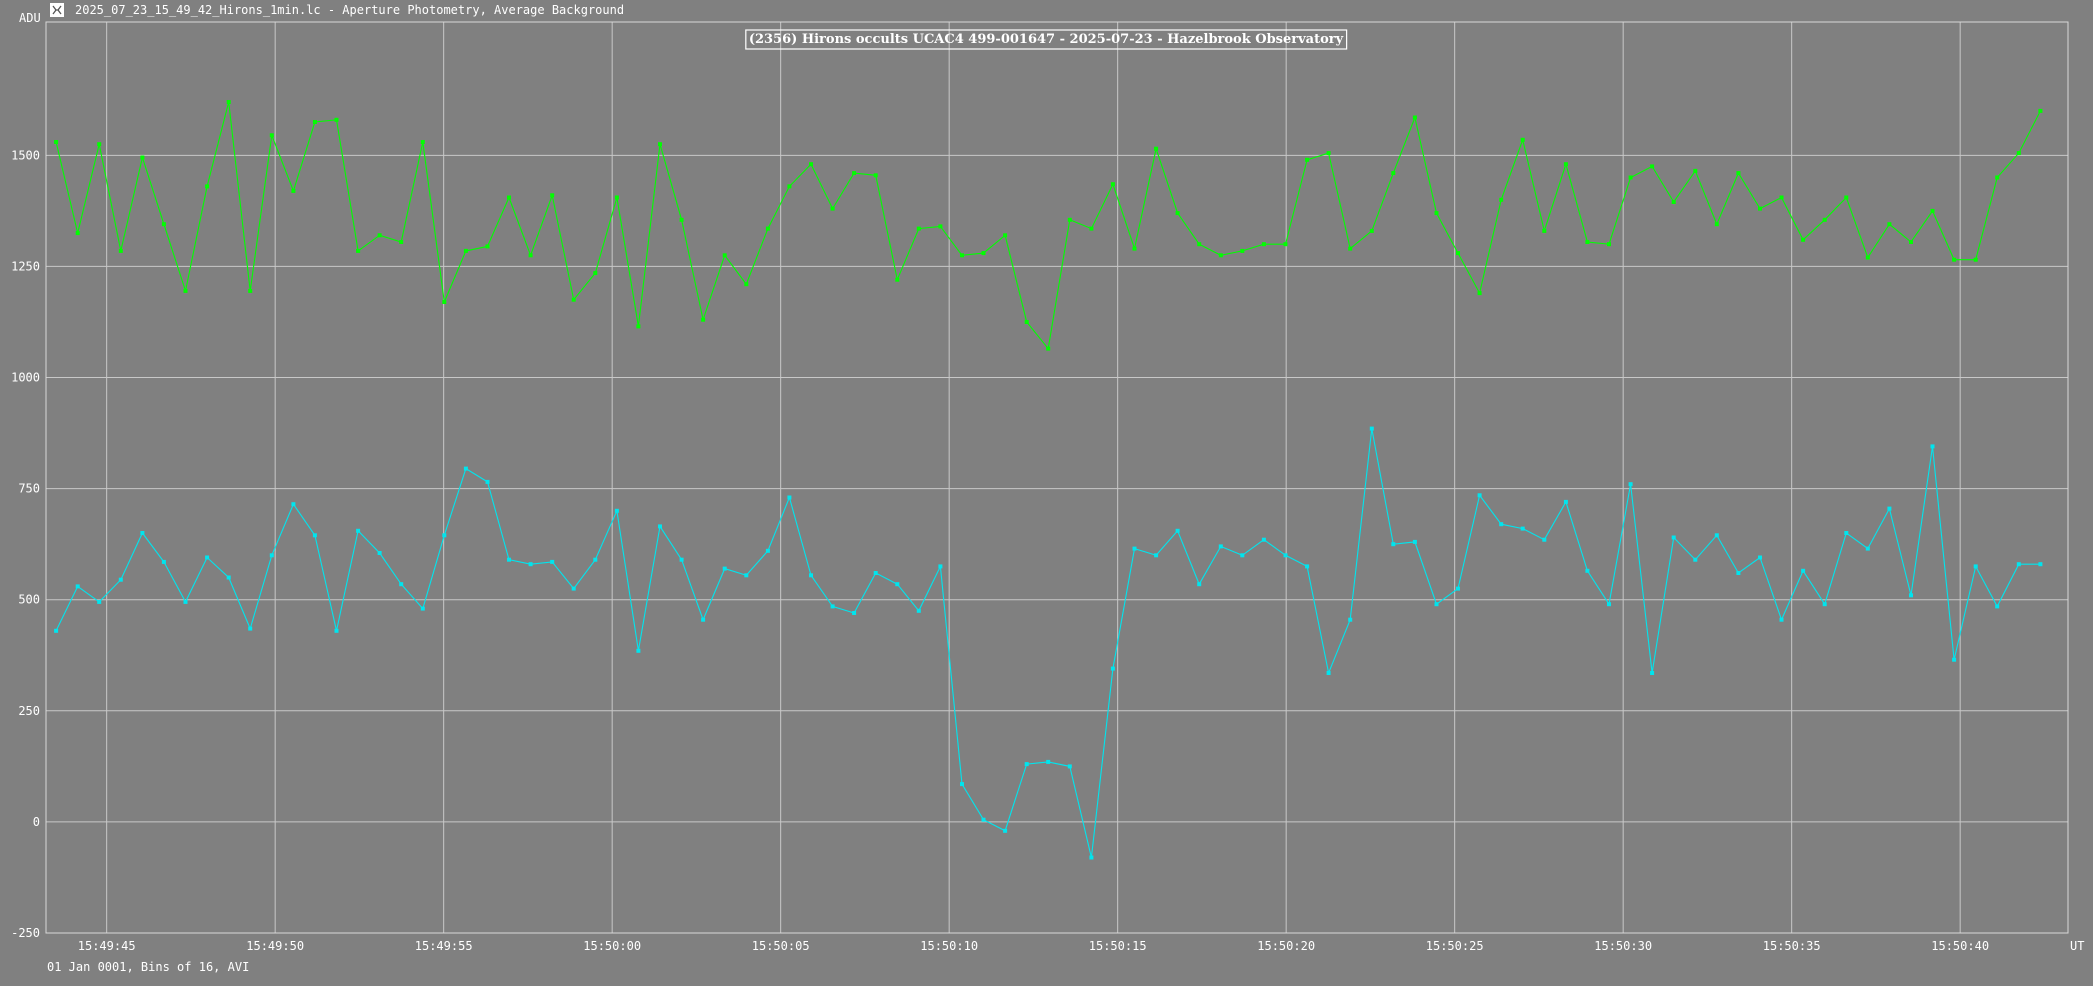 The width and height of the screenshot is (2093, 986). I want to click on chart-title-box, so click(1046, 39).